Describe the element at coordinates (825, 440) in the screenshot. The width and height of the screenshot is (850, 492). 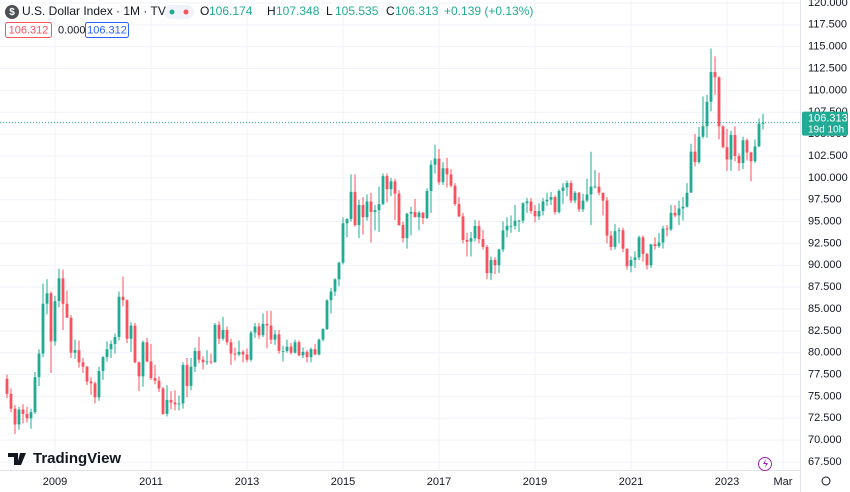
I see `y-tick-label: 70.000` at that location.